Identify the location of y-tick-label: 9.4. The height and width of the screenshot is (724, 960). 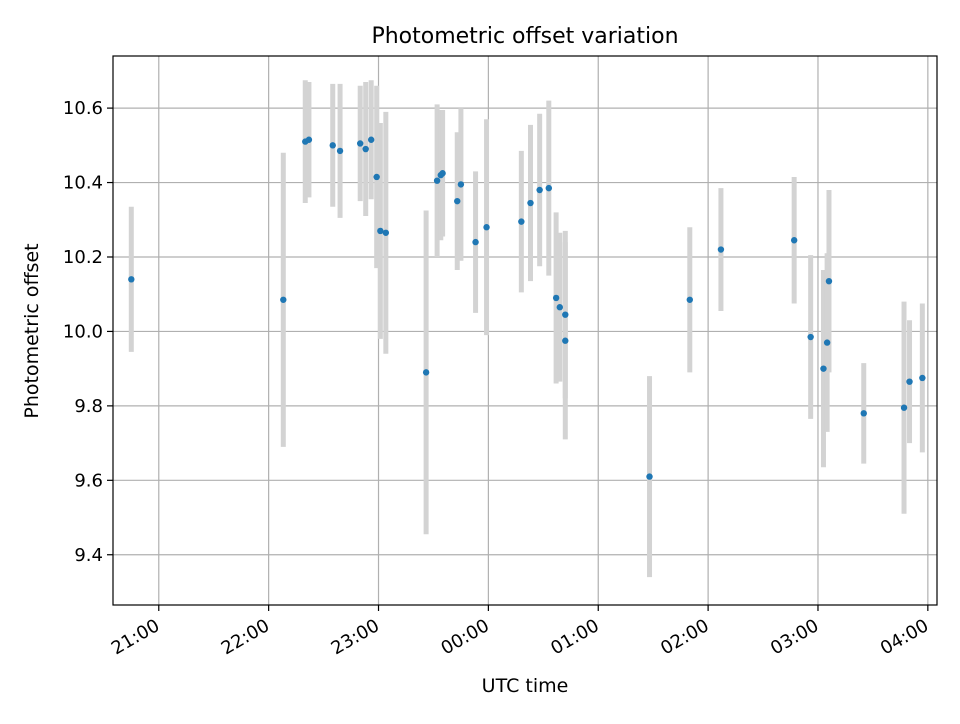
(88, 555).